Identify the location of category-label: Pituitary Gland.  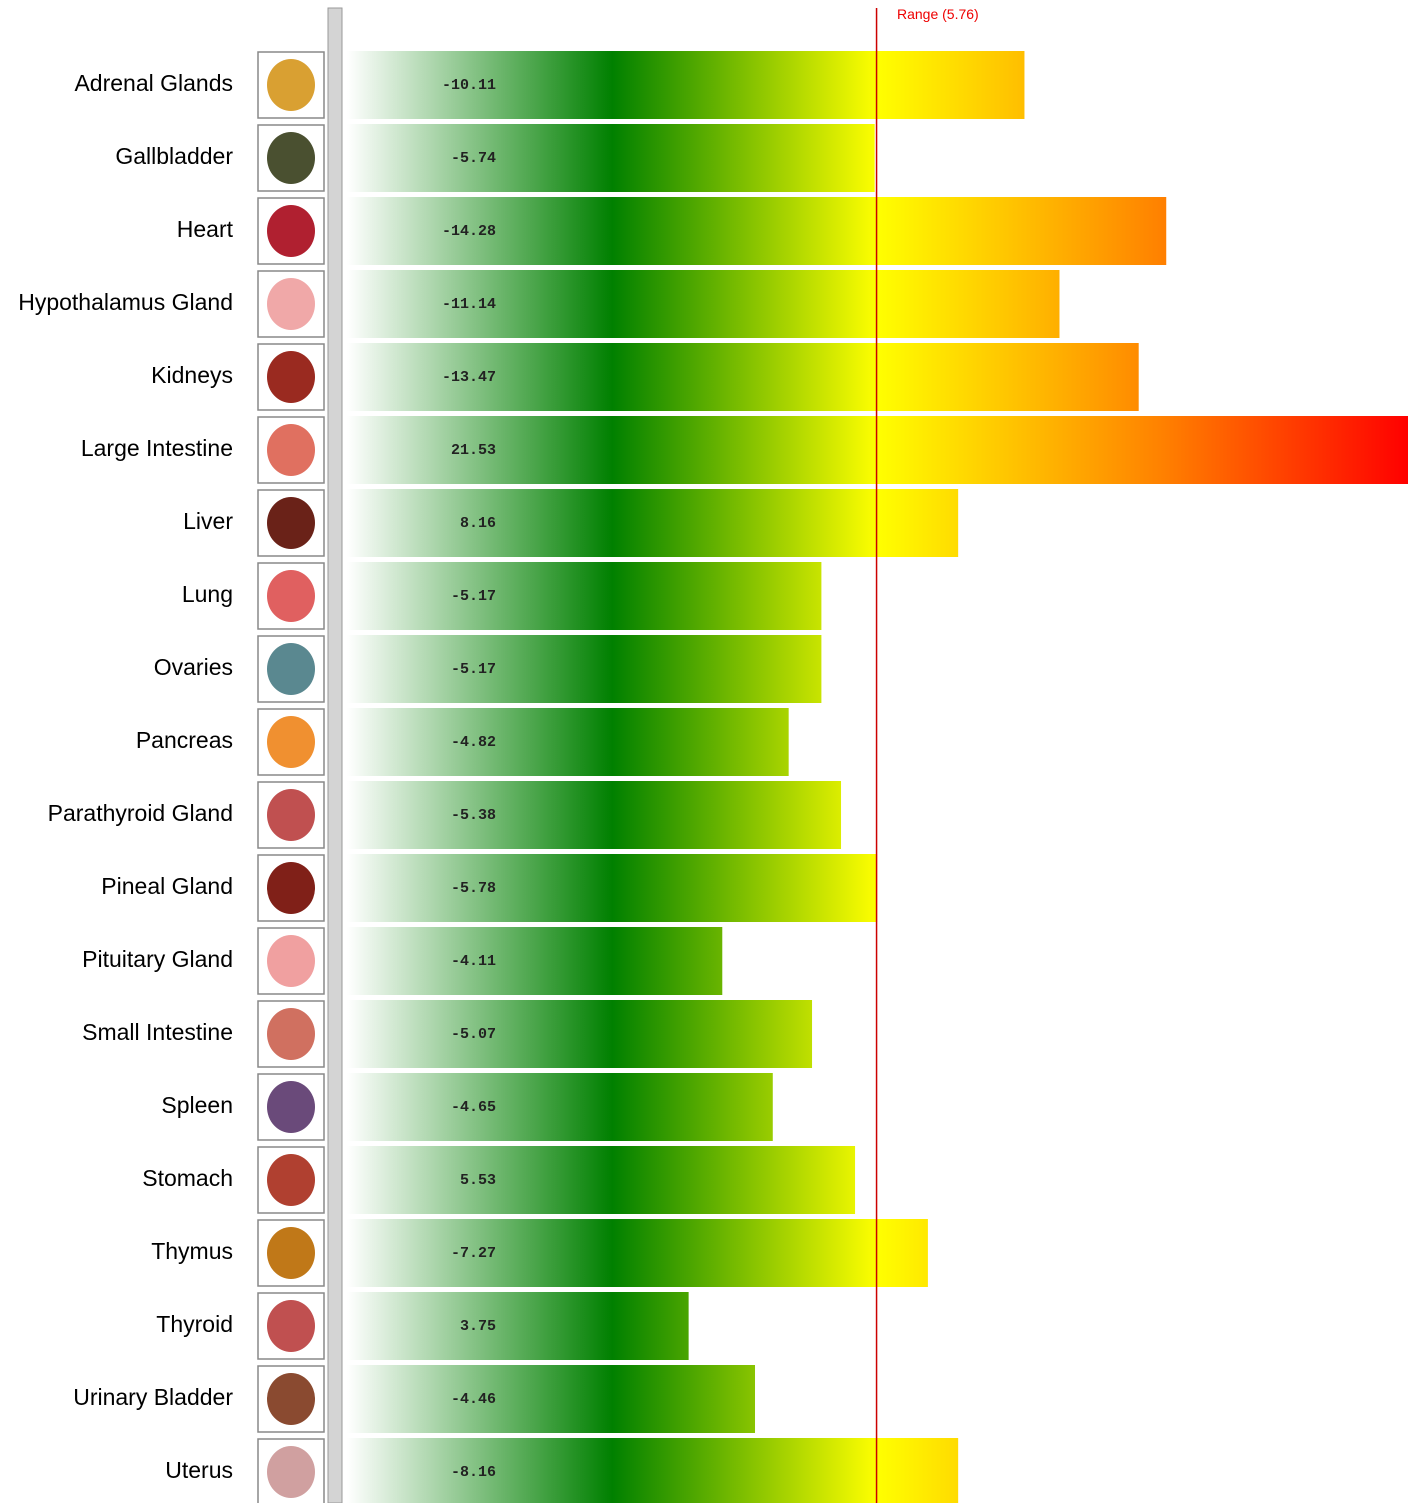
(157, 959).